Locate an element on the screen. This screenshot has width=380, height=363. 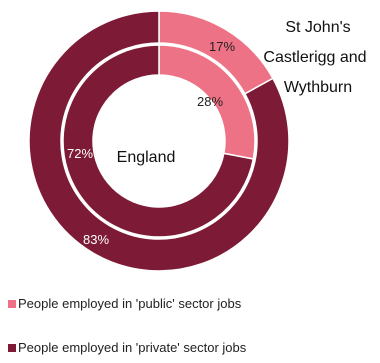
inner-label-private: 72% is located at coordinates (80, 153).